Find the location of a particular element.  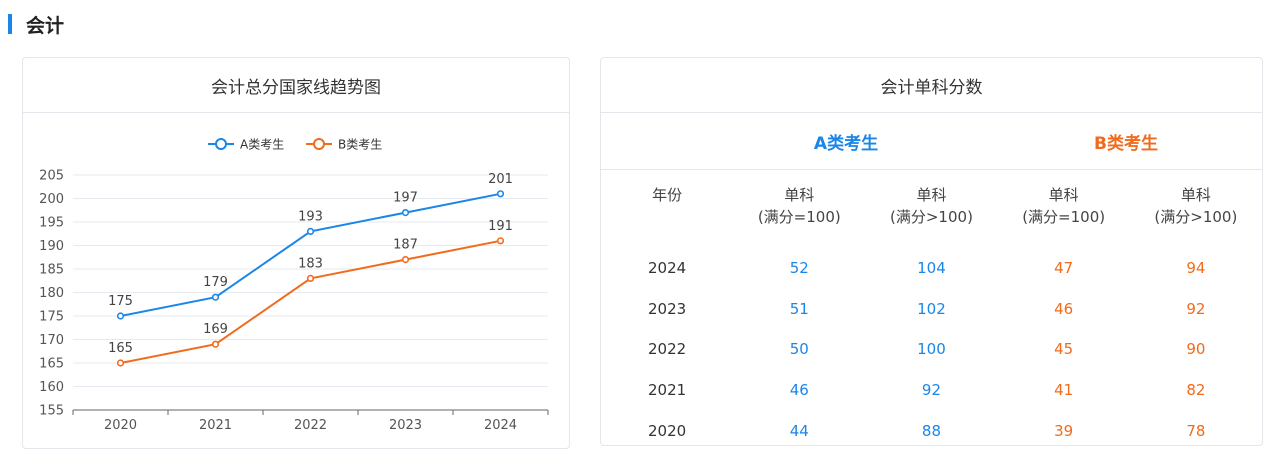

cell-b-single-100: 41 is located at coordinates (1064, 390).